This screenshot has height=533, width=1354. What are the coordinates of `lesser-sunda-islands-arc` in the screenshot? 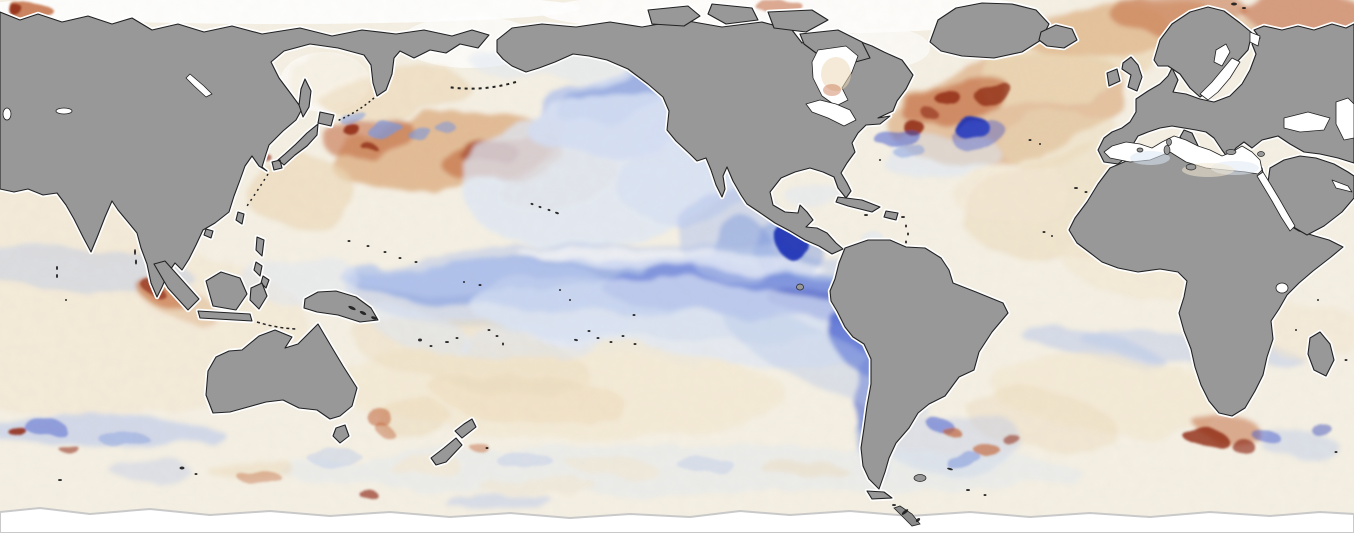 It's located at (276, 325).